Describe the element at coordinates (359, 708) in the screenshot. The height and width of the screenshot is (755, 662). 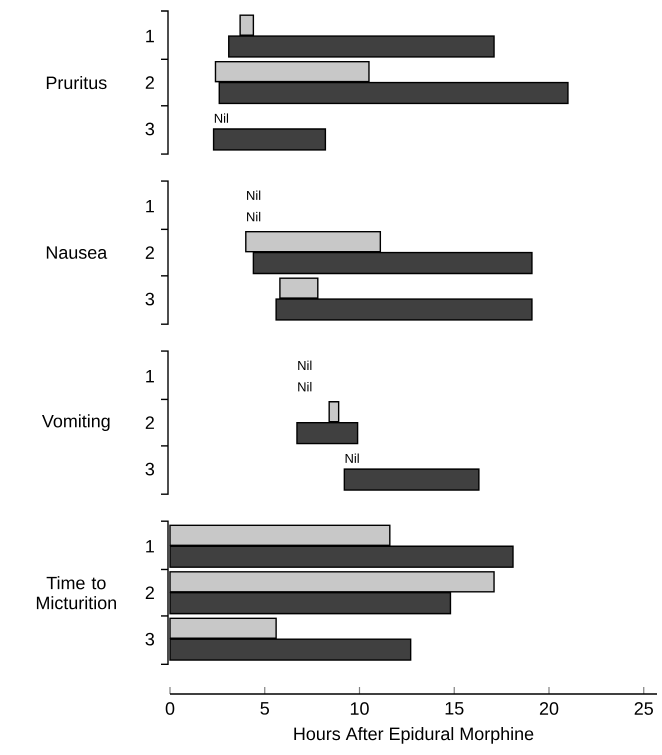
I see `x-tick-label: 10` at that location.